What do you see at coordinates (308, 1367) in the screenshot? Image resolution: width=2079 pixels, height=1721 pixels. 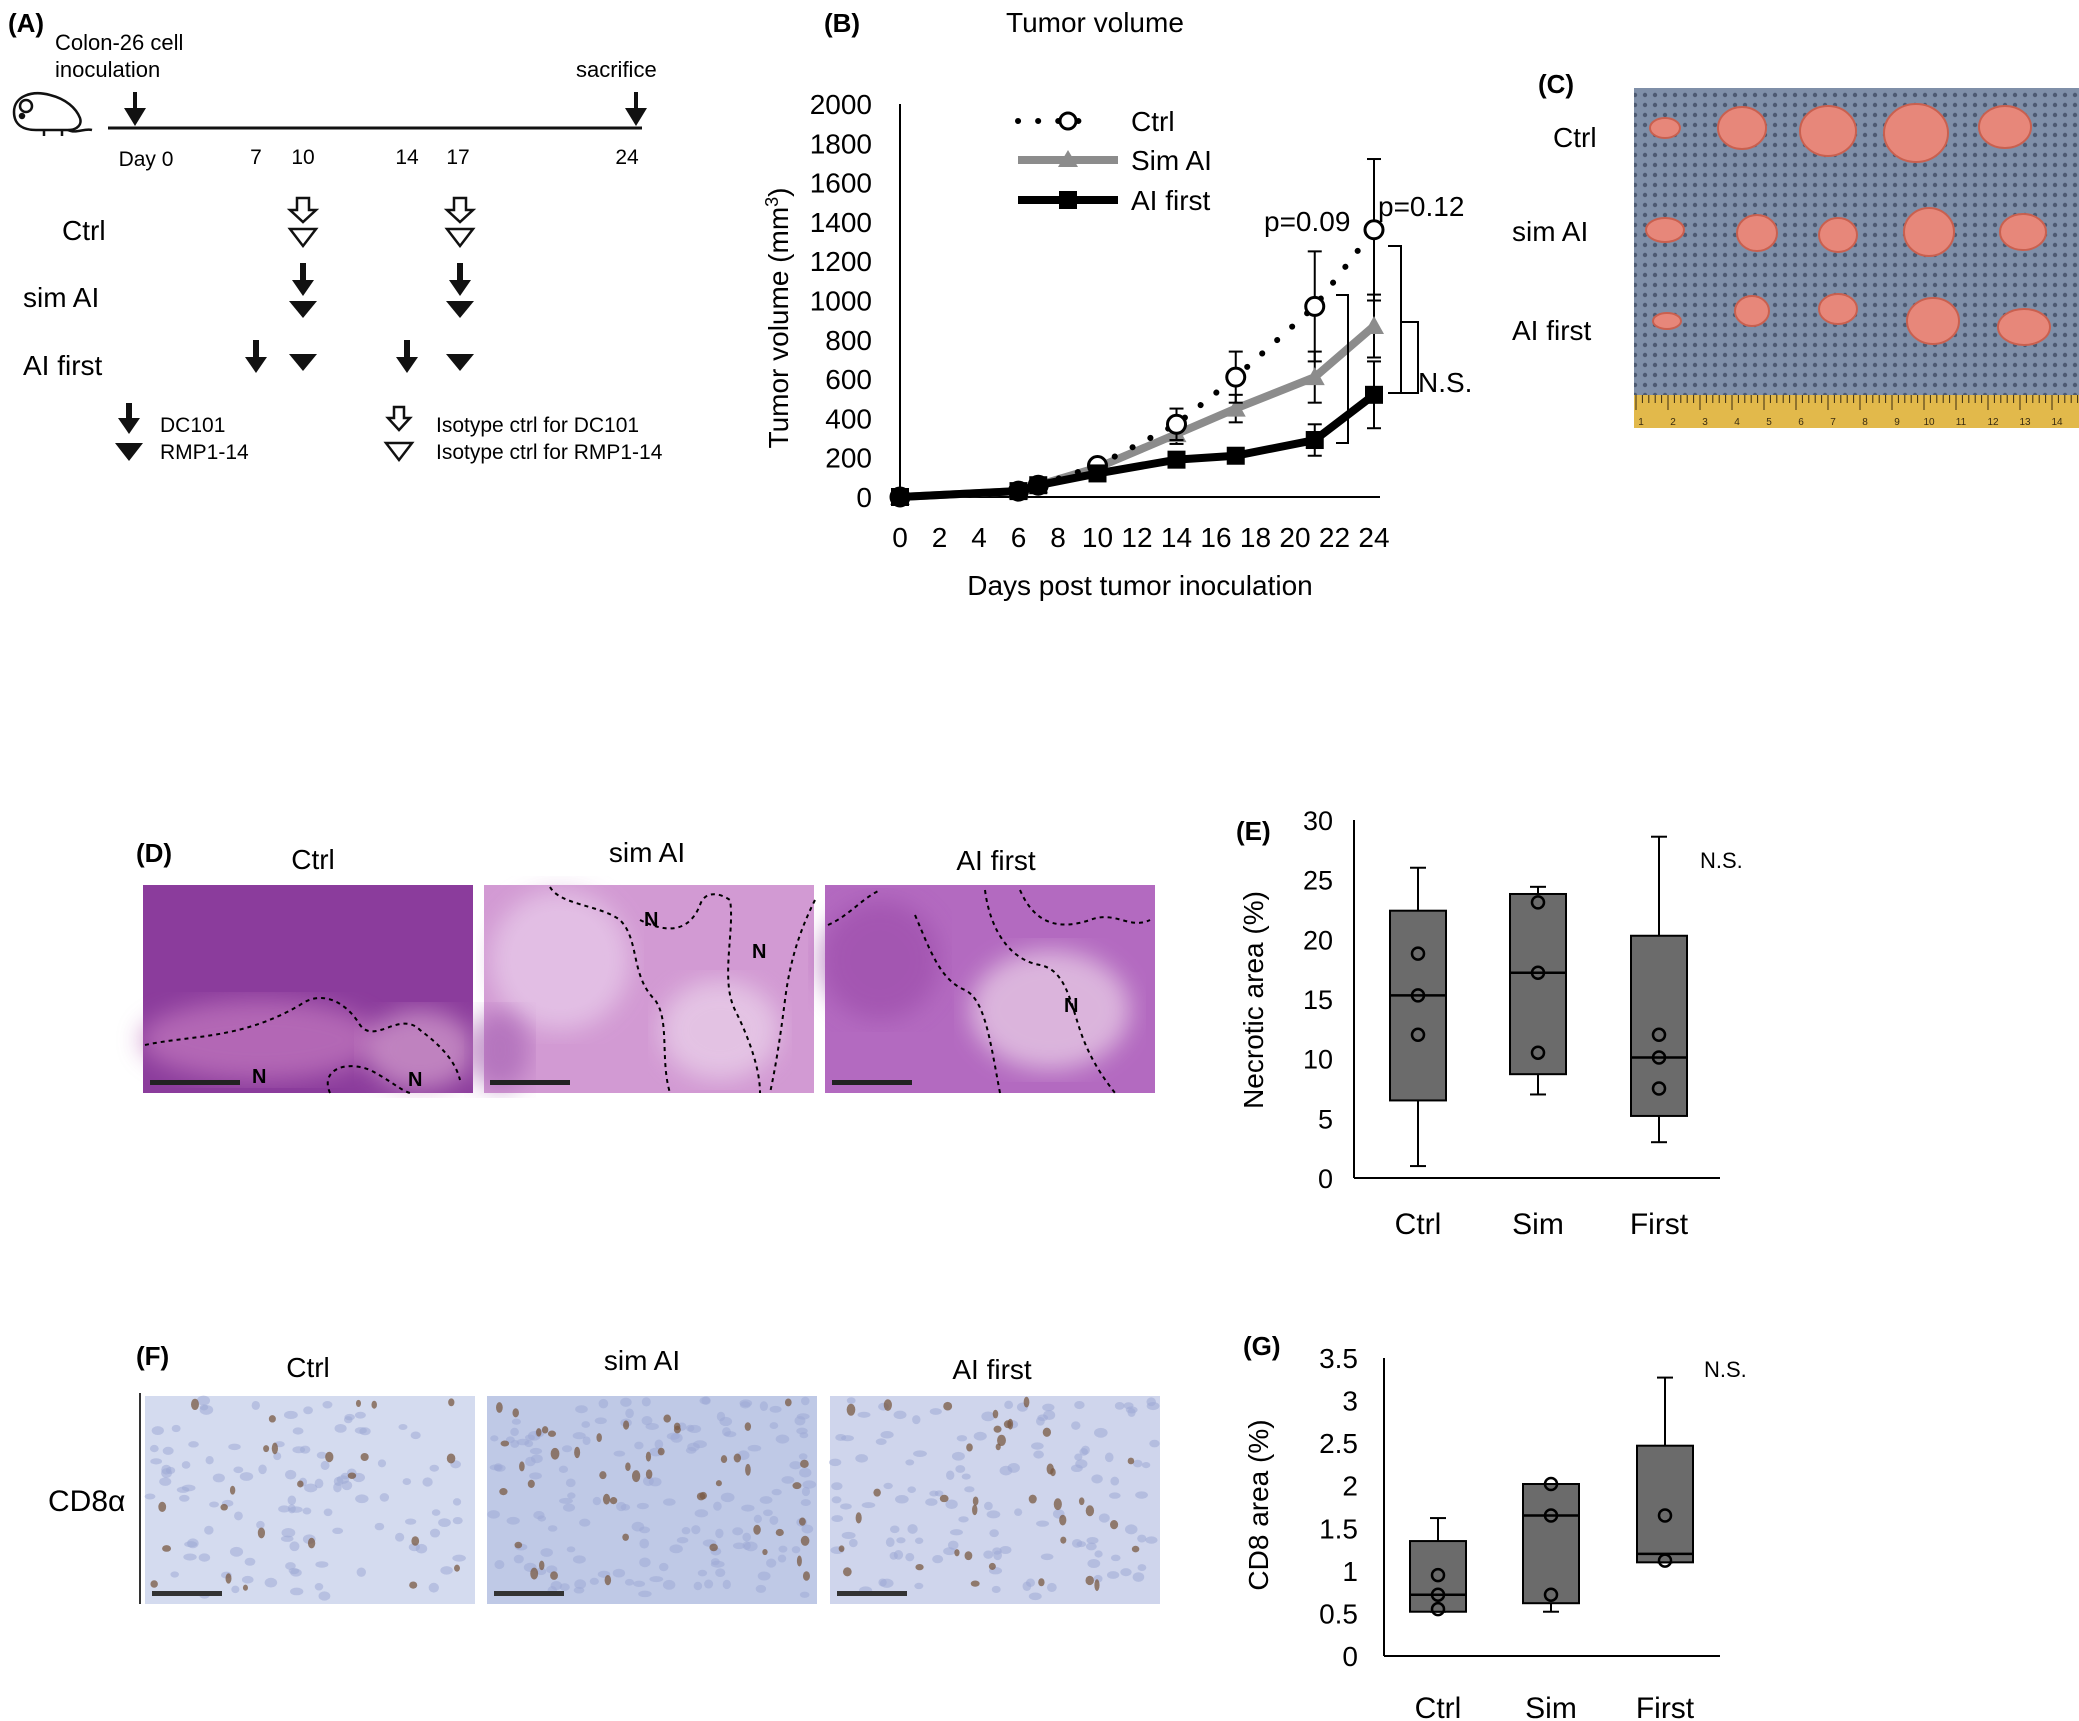 I see `ihc-title-ctrl: Ctrl` at bounding box center [308, 1367].